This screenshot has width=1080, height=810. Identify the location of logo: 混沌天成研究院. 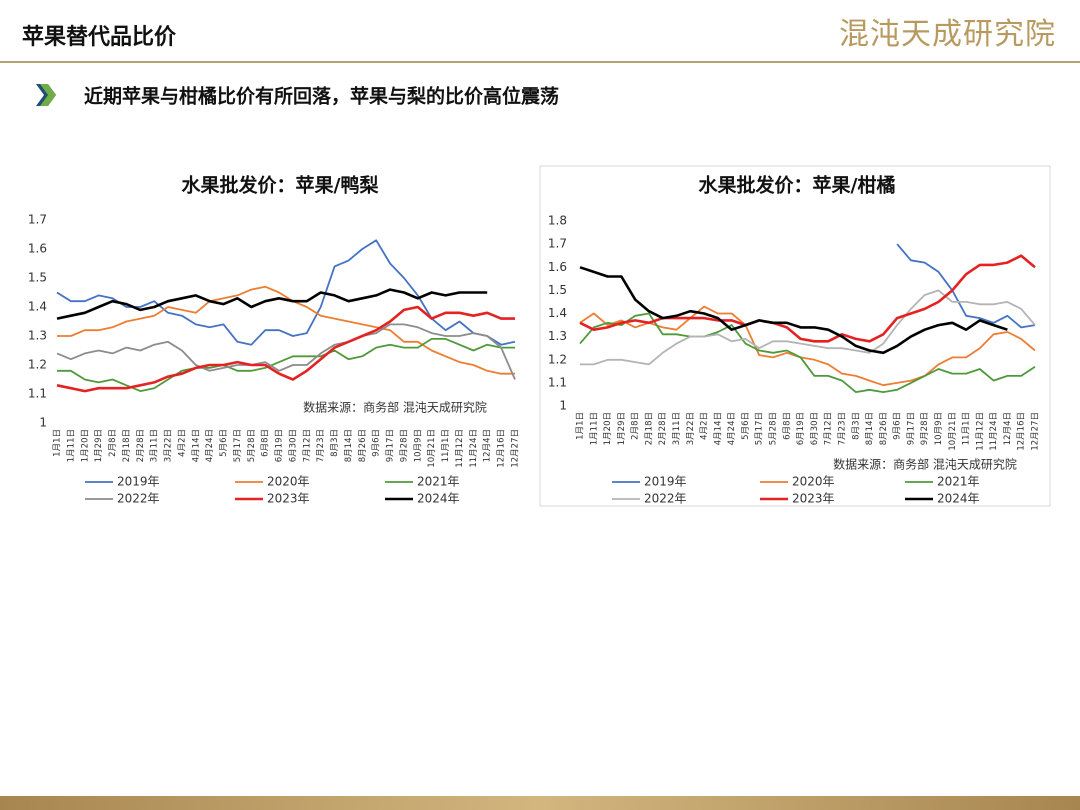
(947, 34).